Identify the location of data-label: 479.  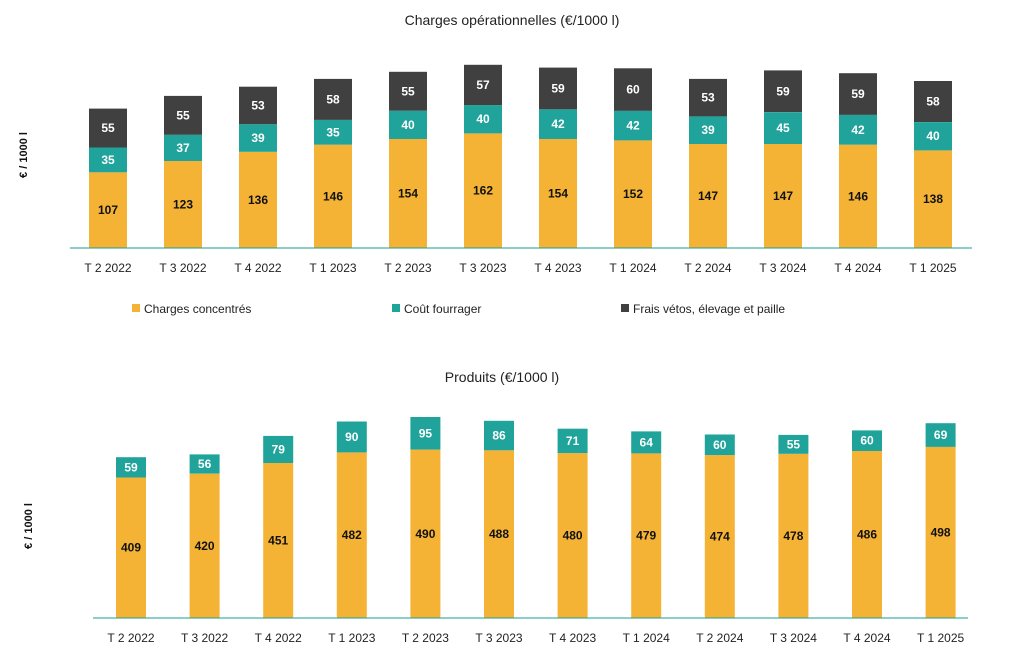
(646, 536).